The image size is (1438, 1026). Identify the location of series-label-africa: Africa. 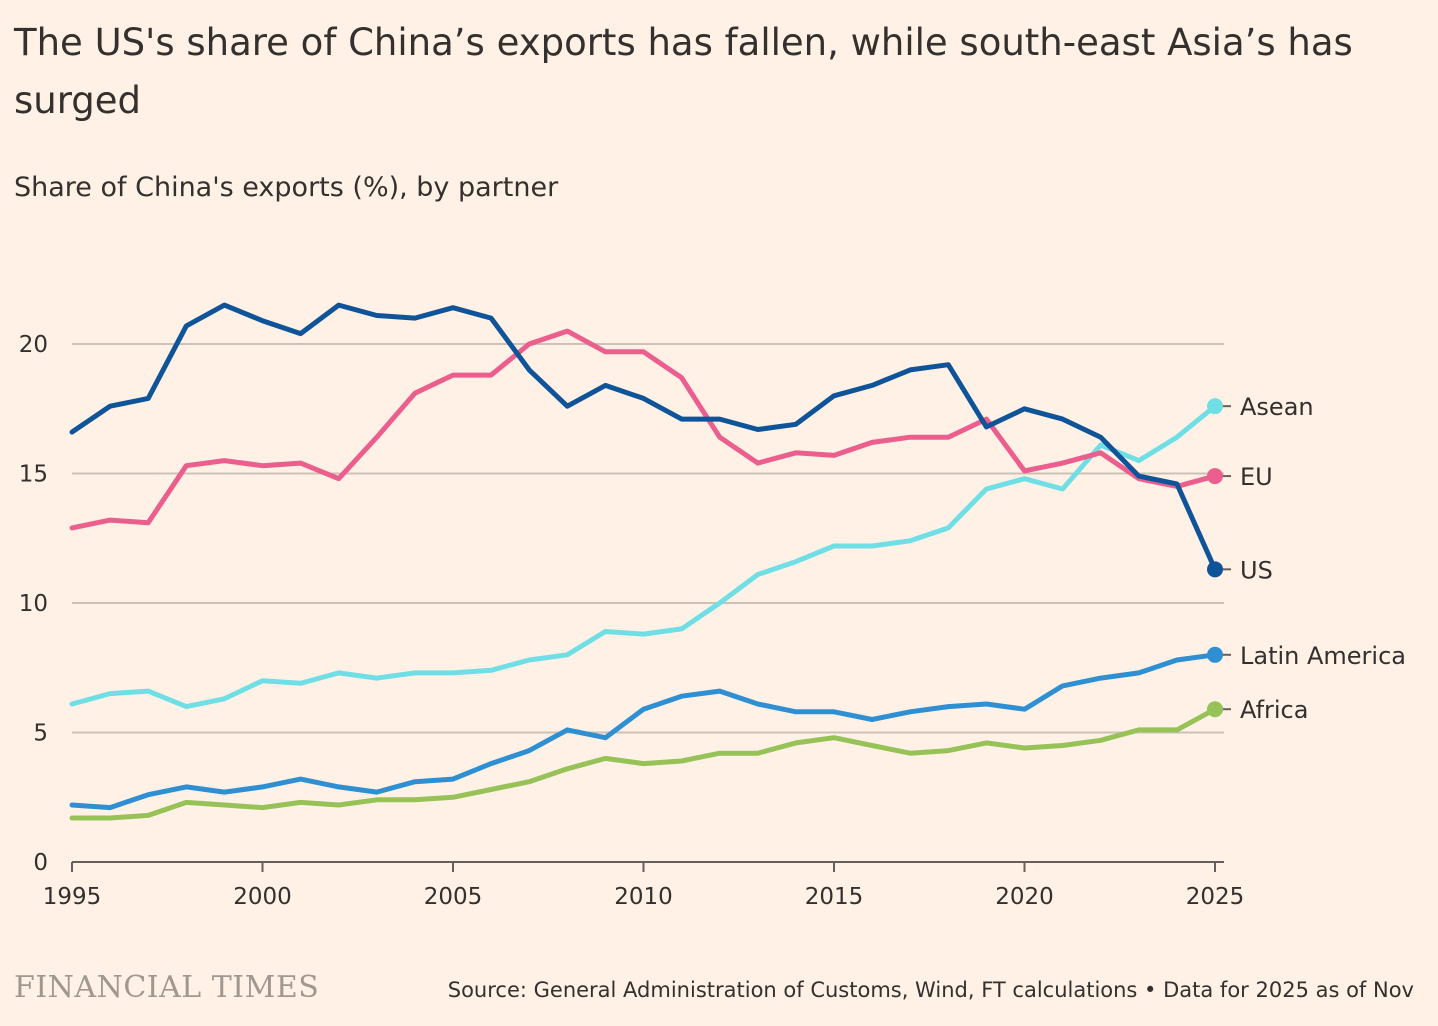
(1274, 710).